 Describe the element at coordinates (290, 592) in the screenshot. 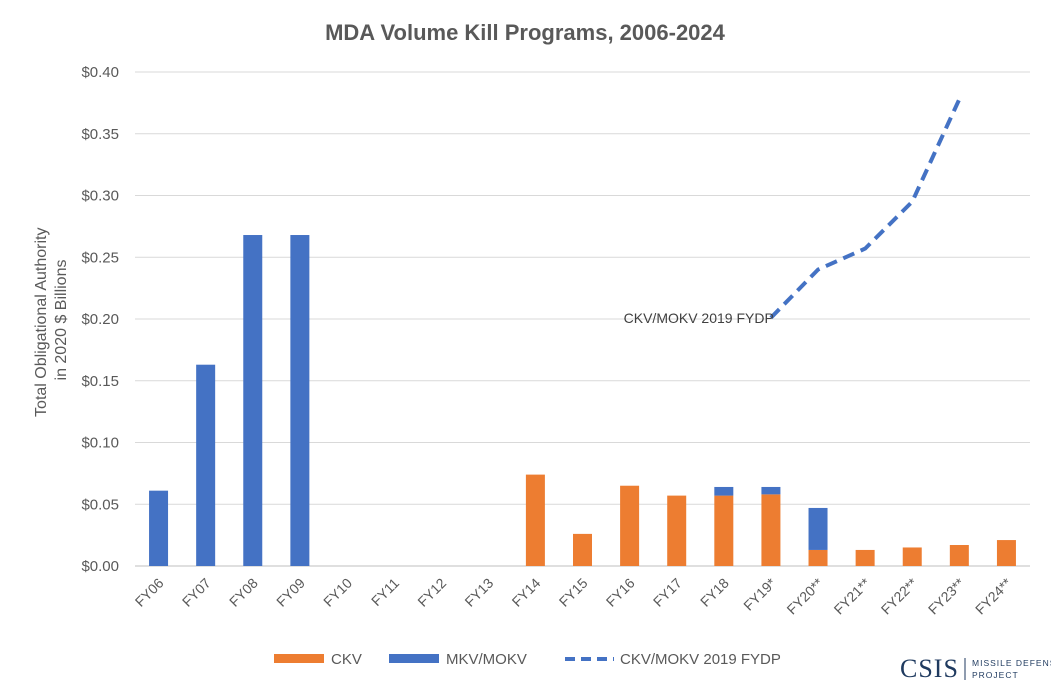

I see `x-tick-label: FY09` at that location.